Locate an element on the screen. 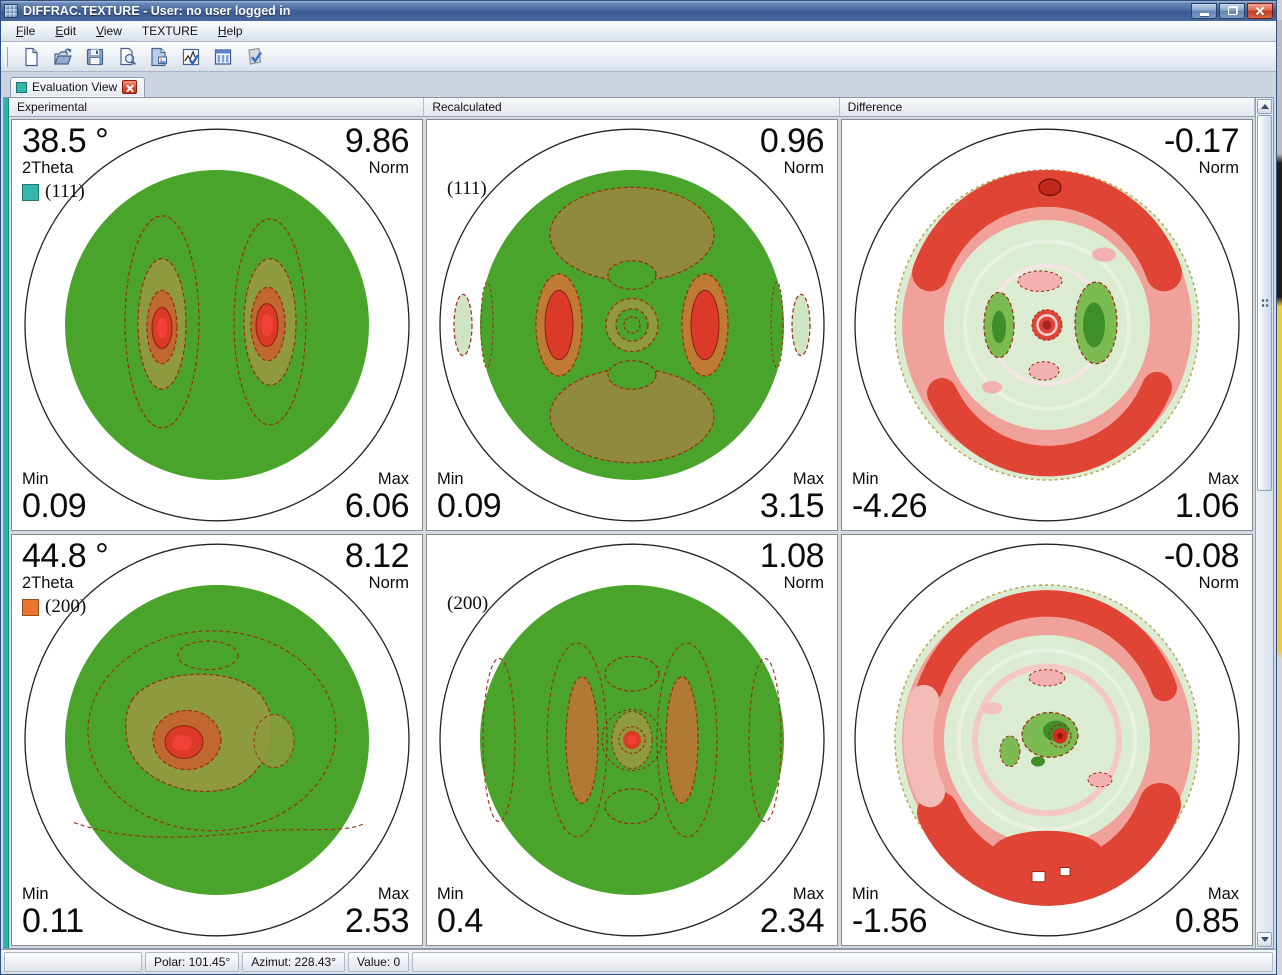 The height and width of the screenshot is (975, 1282). panel-topright-labels: 9.86 Norm is located at coordinates (377, 150).